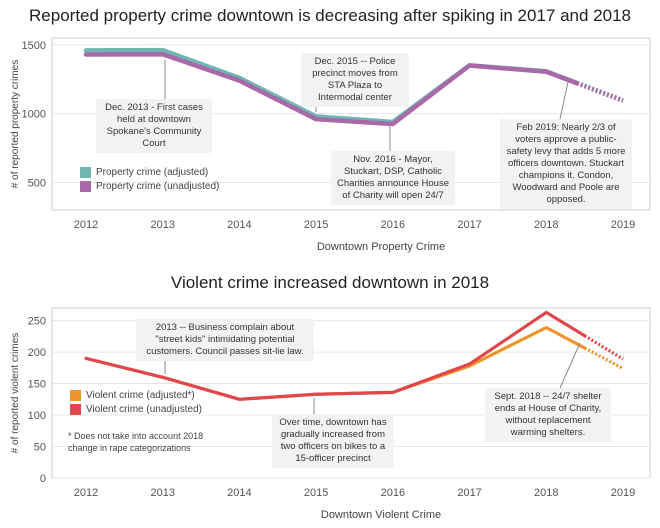  I want to click on legend-label: Property crime (unadjusted), so click(158, 186).